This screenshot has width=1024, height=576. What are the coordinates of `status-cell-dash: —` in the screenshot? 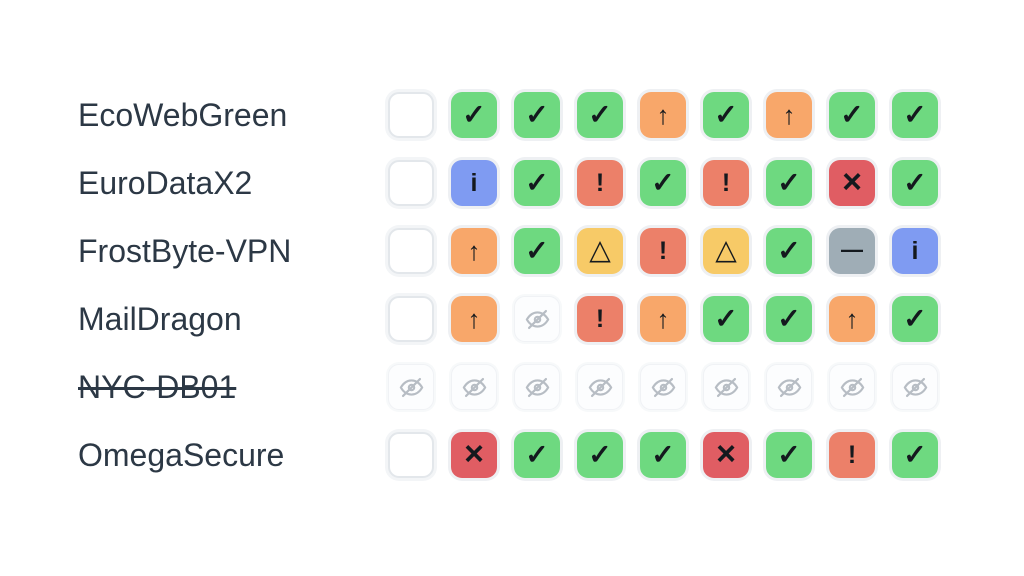 It's located at (852, 251).